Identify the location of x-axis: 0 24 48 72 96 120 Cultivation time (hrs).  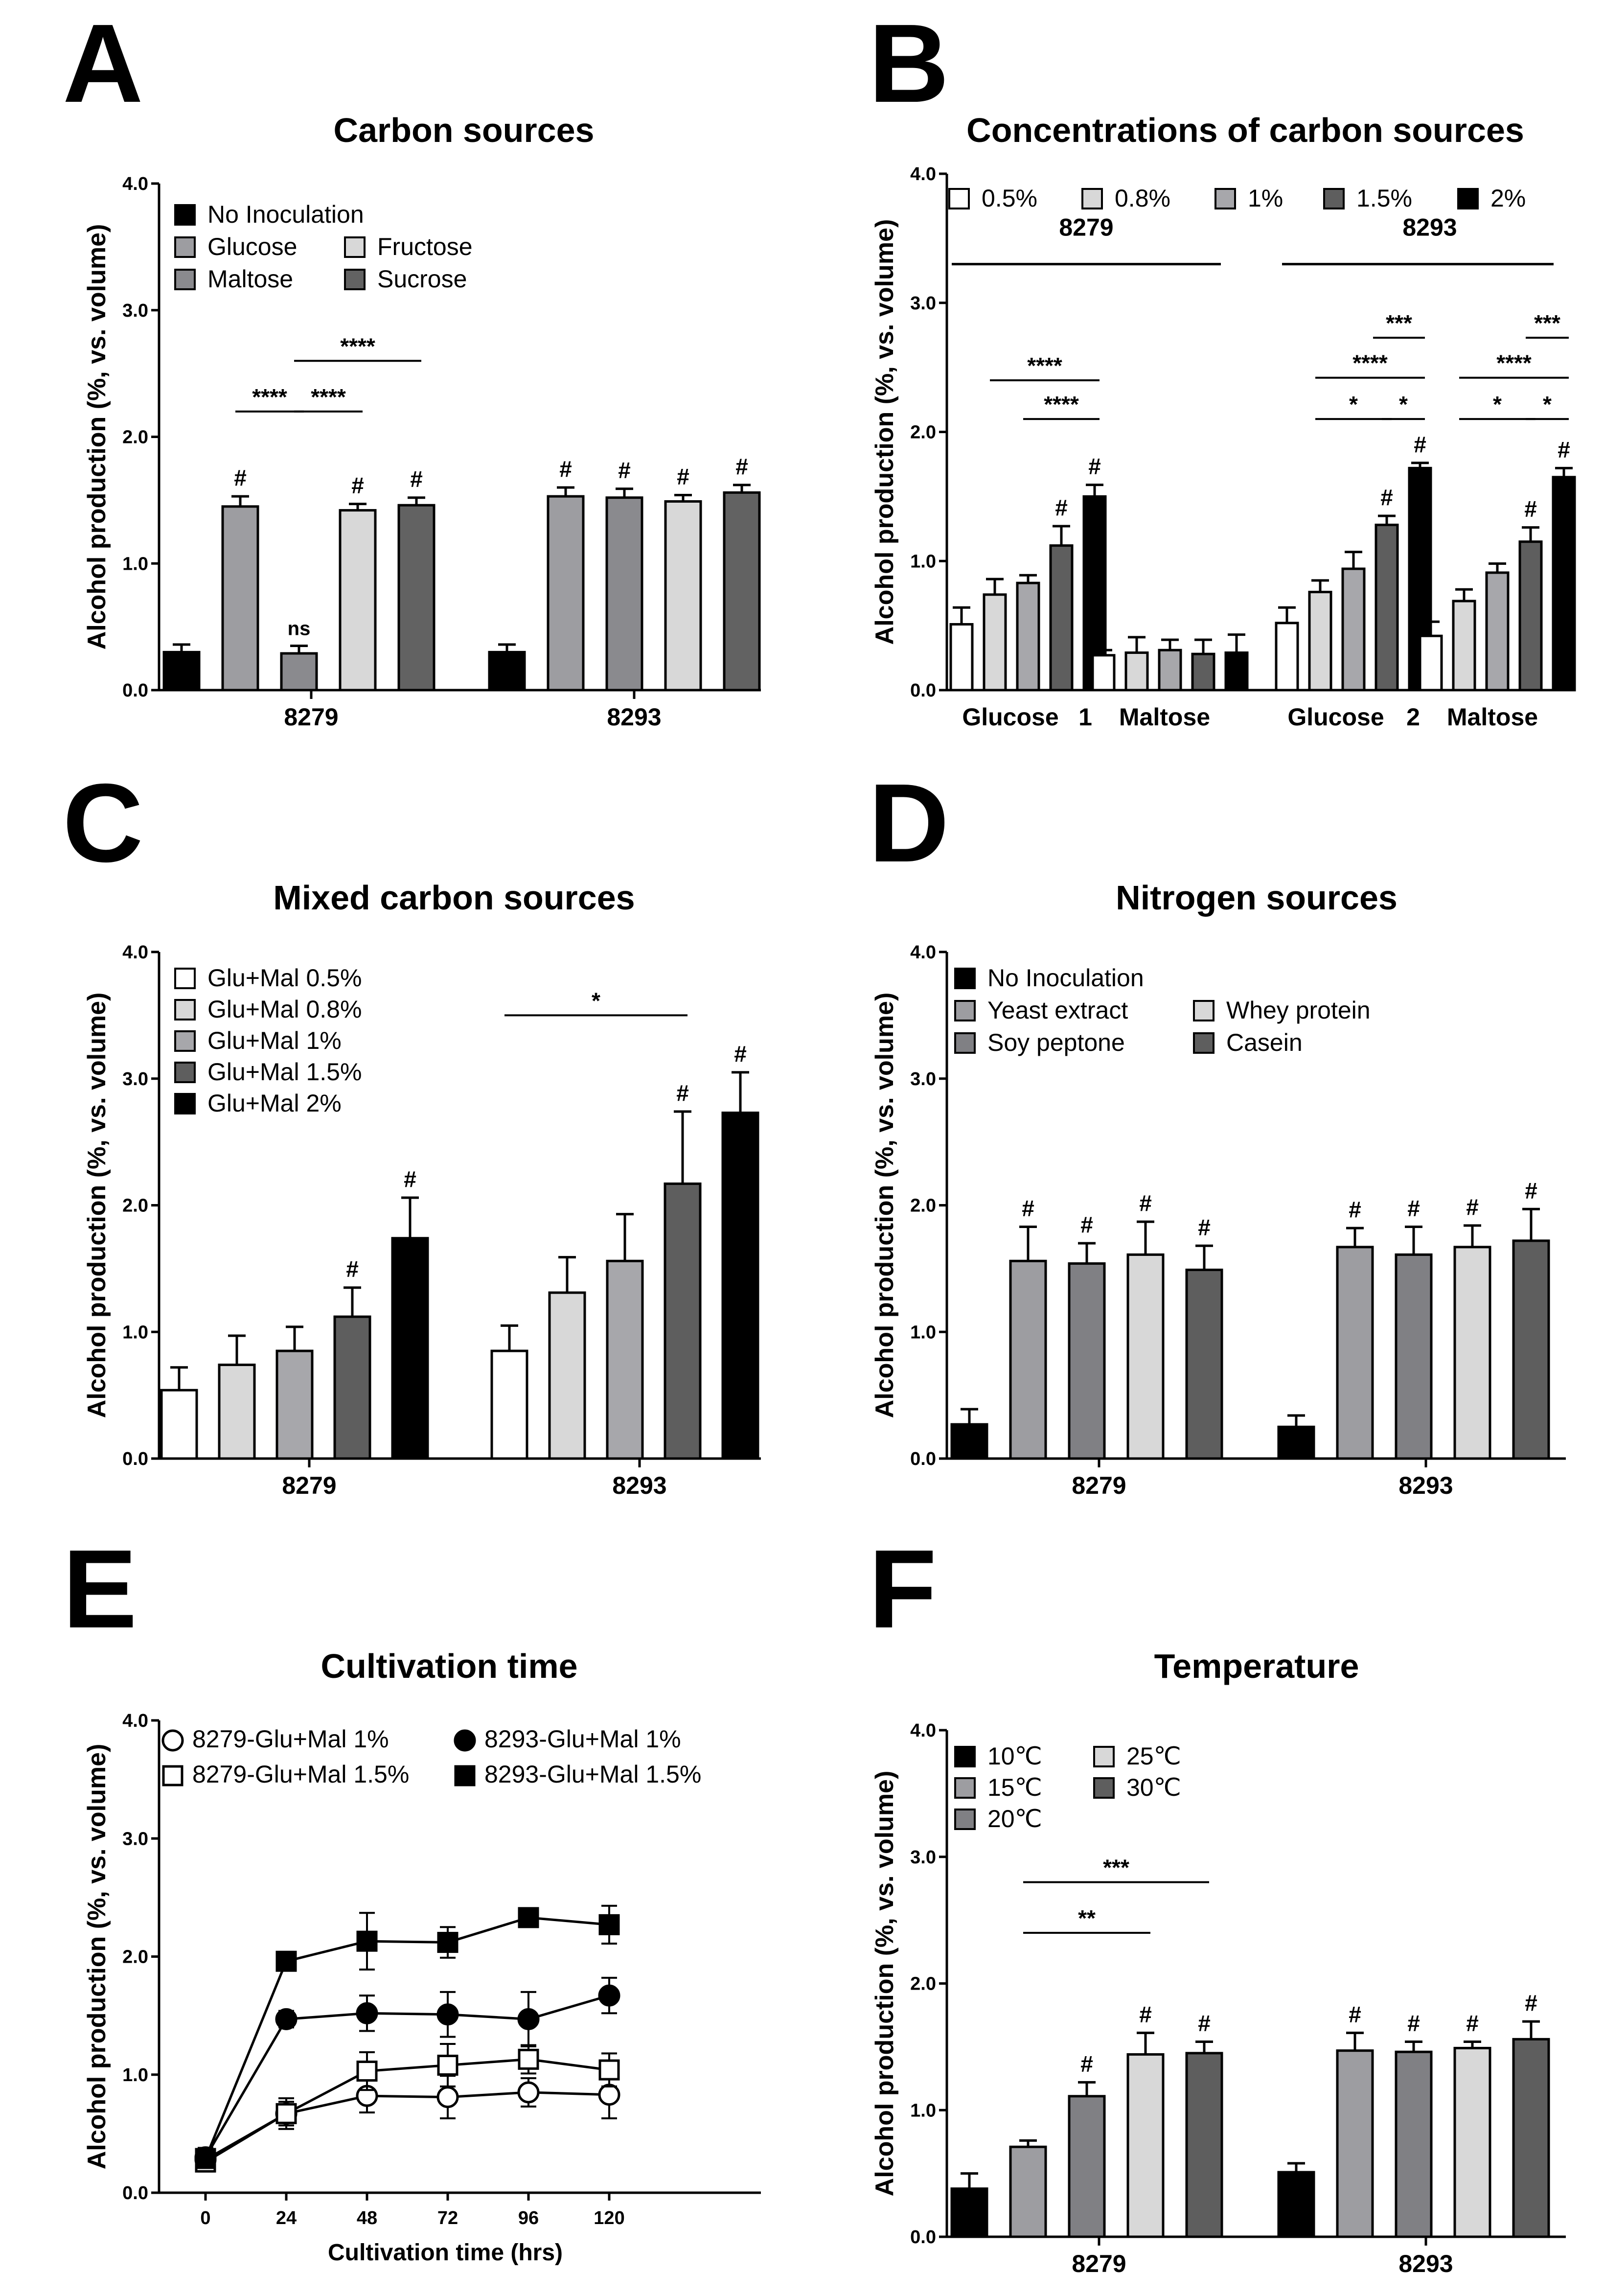
(460, 2228).